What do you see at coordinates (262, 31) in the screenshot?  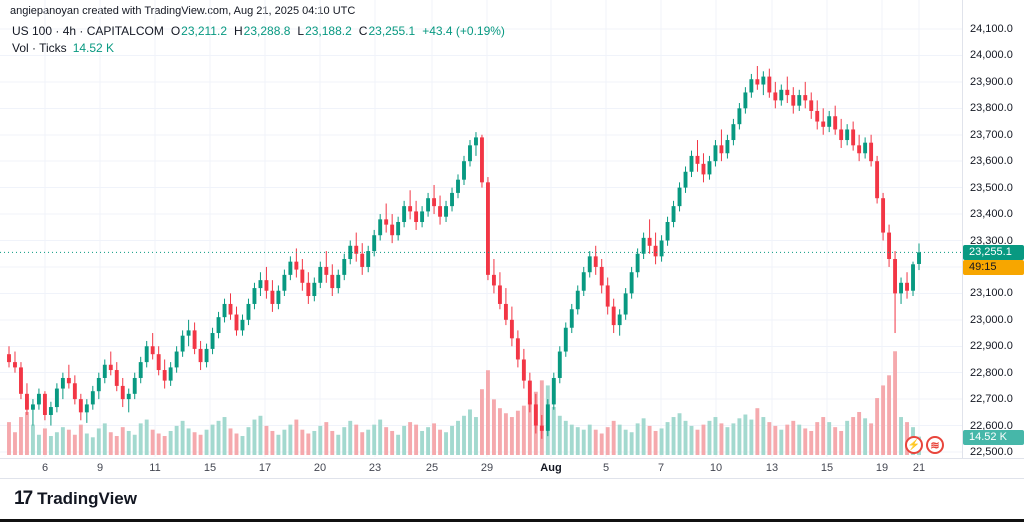 I see `legend-high: H 23,288.8` at bounding box center [262, 31].